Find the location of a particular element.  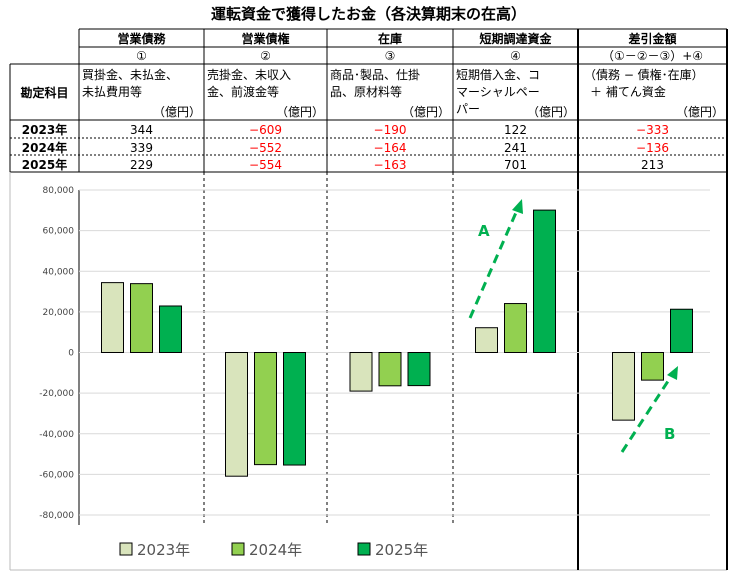

trend-arrow-a is located at coordinates (494, 263).